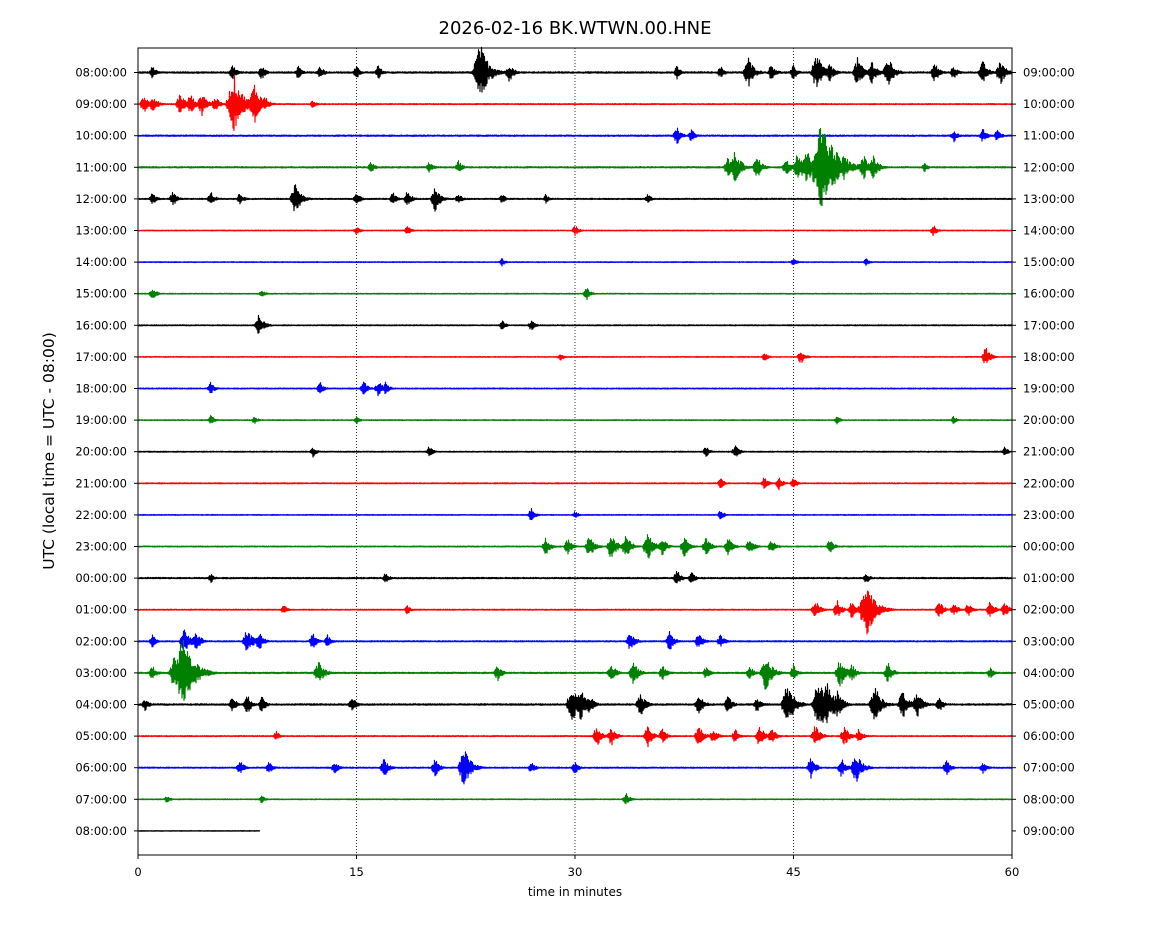 The image size is (1150, 950). Describe the element at coordinates (101, 547) in the screenshot. I see `y-tick-label-left: 23:00:00` at that location.